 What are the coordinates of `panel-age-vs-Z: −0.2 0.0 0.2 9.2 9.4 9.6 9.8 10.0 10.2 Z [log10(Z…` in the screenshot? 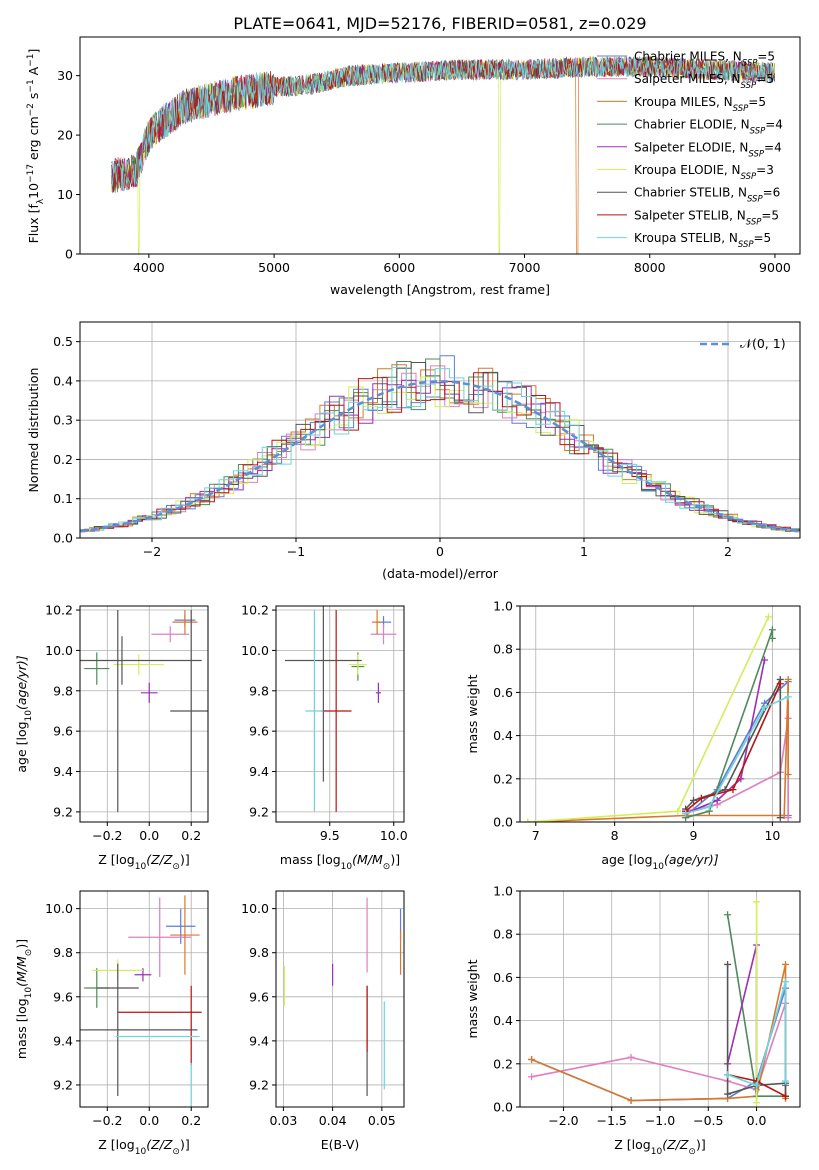 It's located at (111, 737).